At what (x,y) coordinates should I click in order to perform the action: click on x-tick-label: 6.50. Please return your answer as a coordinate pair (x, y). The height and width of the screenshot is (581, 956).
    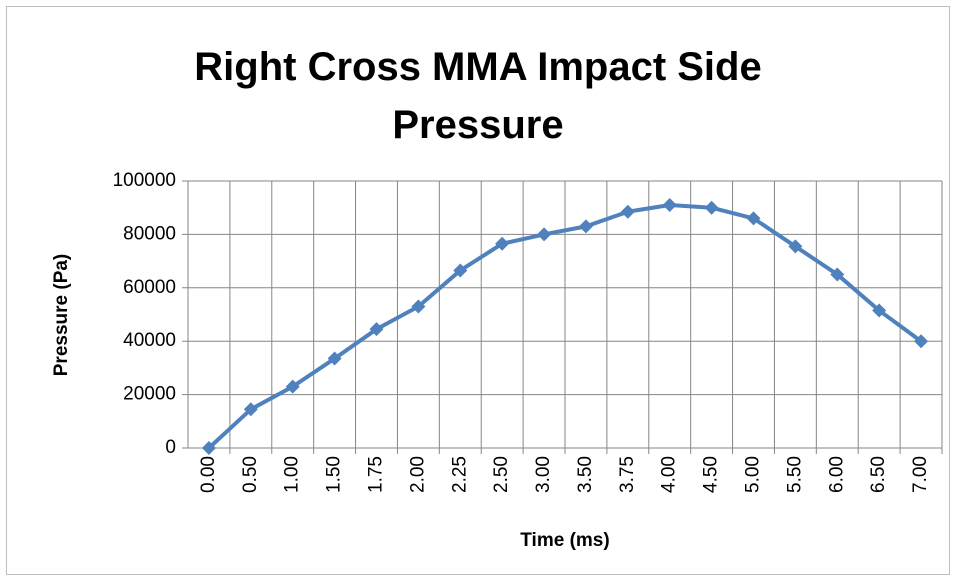
    Looking at the image, I should click on (878, 474).